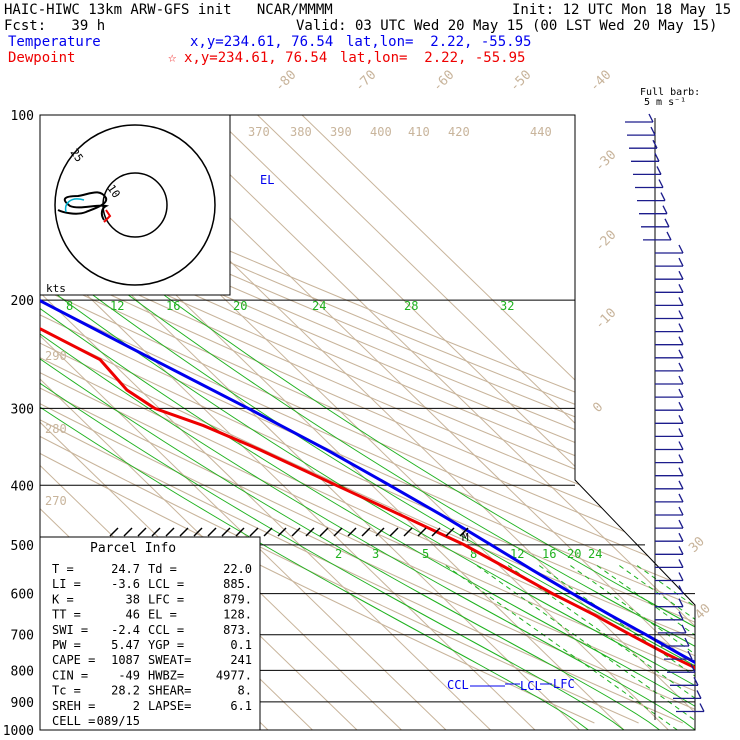 The height and width of the screenshot is (740, 740). I want to click on theta-label: 270, so click(56, 501).